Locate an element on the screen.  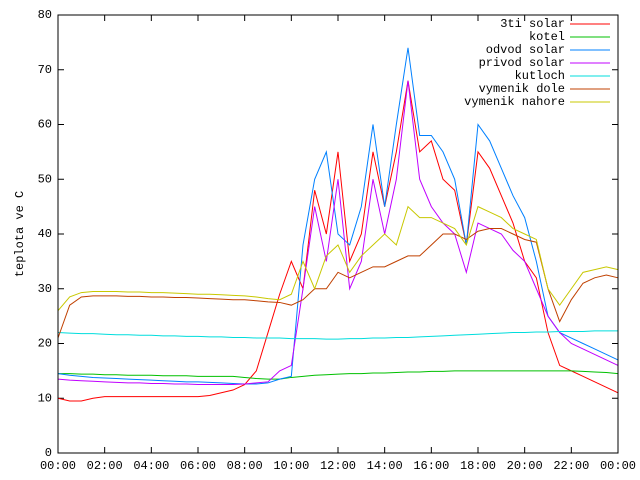
y-tick-label: 60 is located at coordinates (45, 125).